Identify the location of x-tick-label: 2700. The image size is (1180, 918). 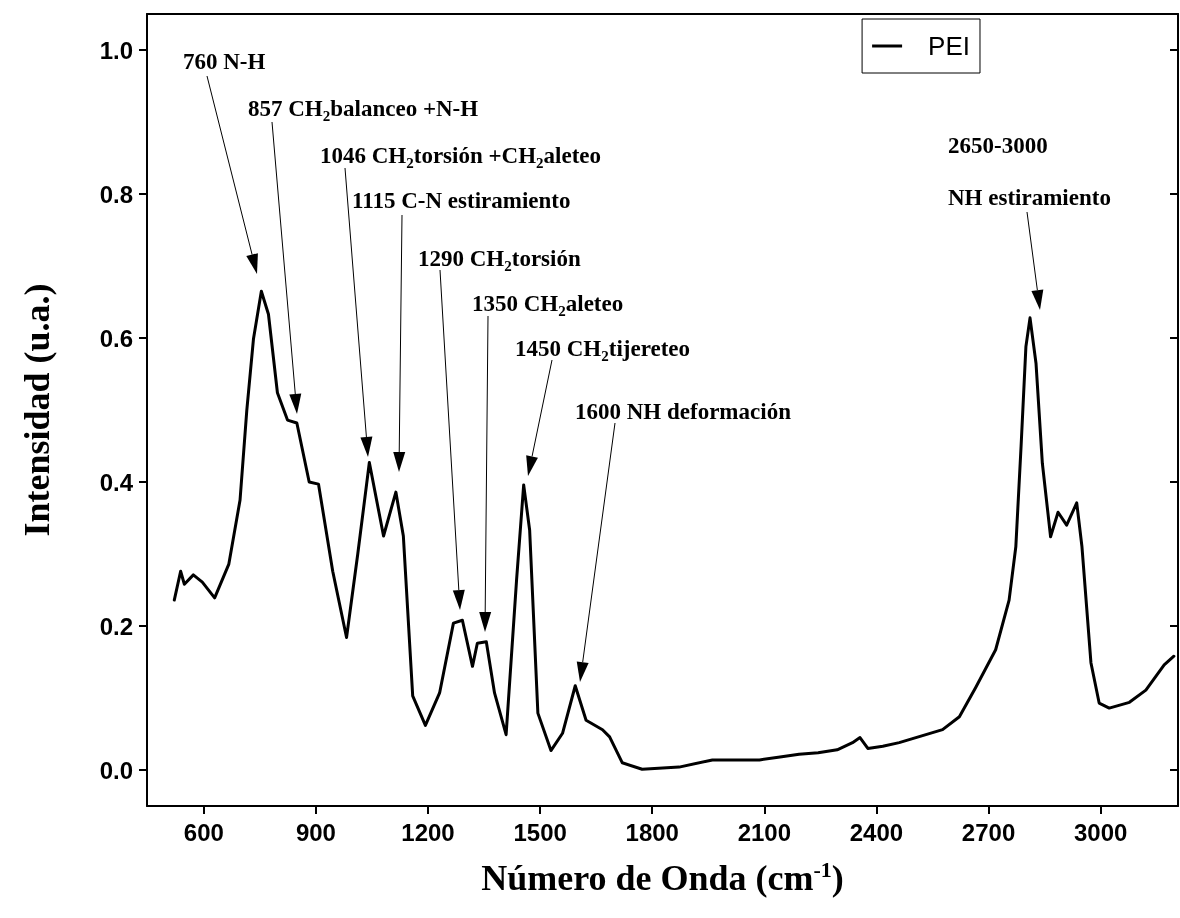
(988, 832).